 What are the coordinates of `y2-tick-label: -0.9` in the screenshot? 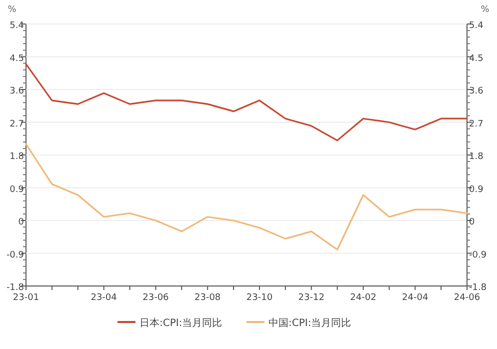 It's located at (478, 255).